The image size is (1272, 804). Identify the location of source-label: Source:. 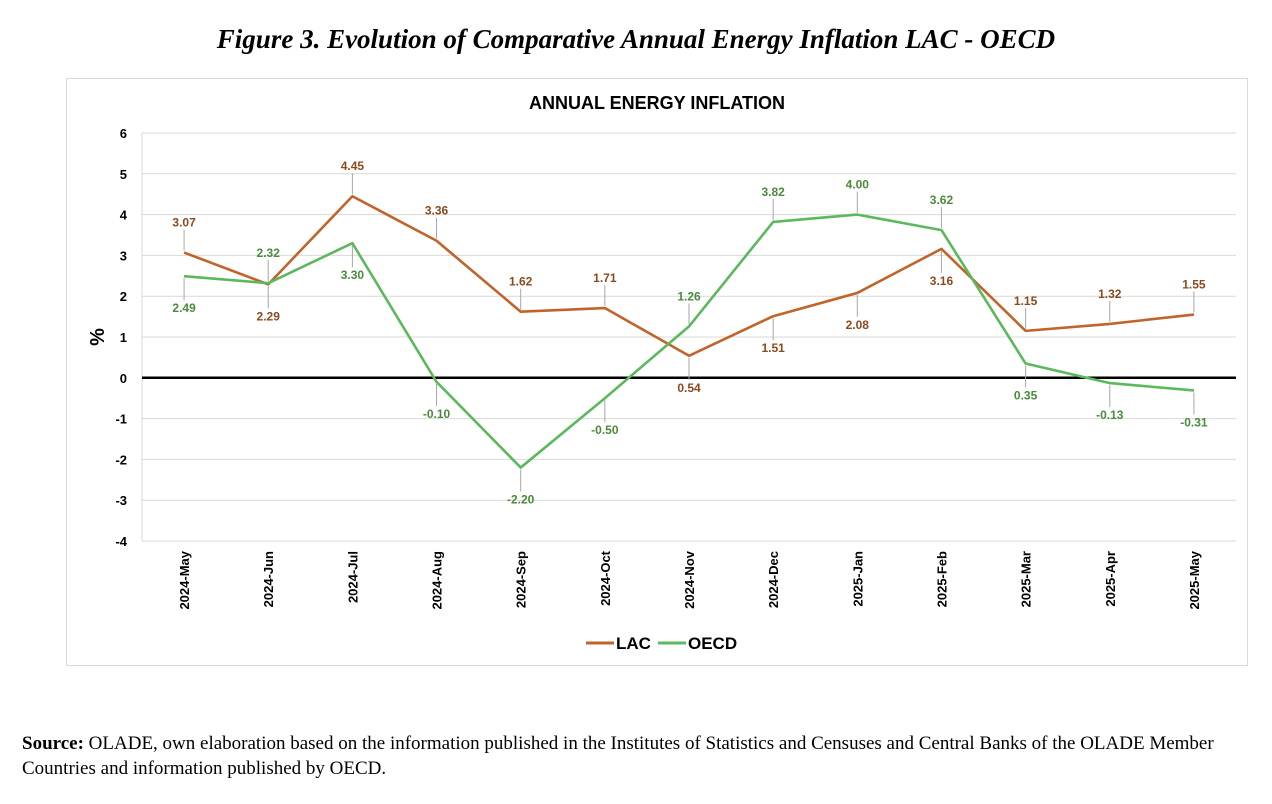
(53, 743).